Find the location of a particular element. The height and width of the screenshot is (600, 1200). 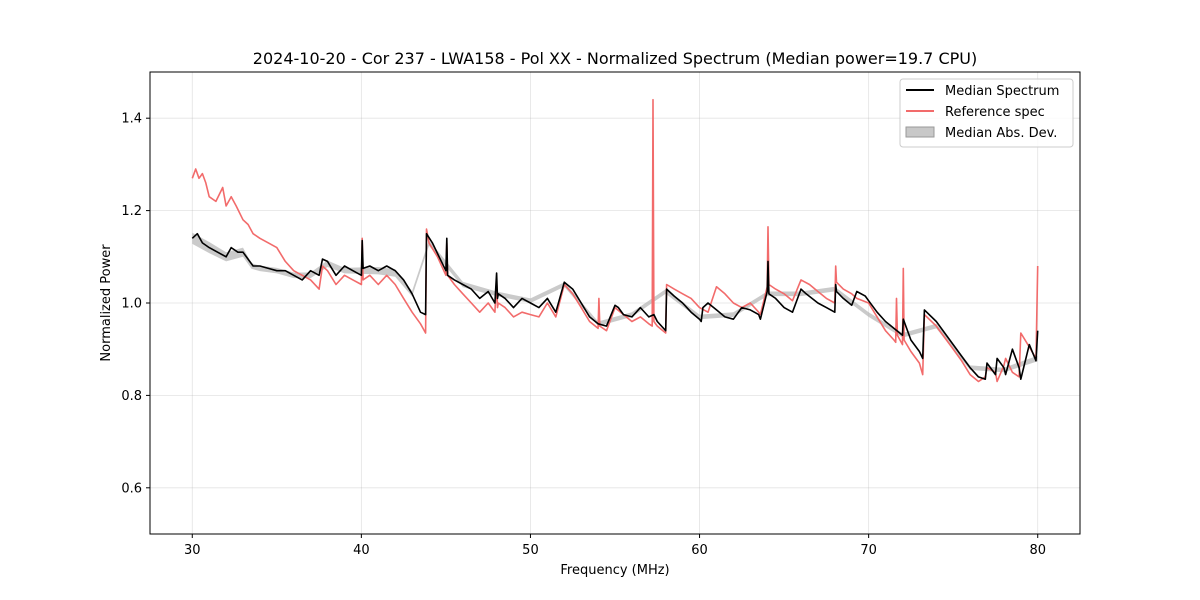

y-tick-label: 1.0 is located at coordinates (131, 304).